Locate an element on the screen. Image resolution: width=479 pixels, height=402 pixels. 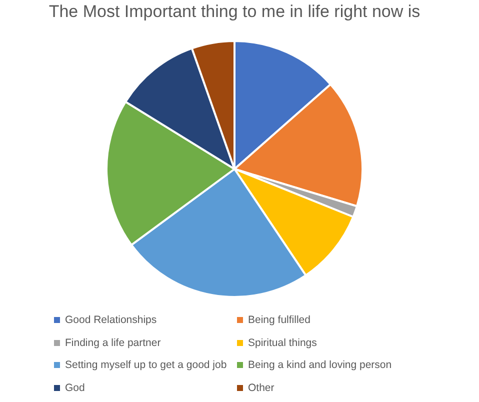
legend-label: Being fulfilled is located at coordinates (279, 320).